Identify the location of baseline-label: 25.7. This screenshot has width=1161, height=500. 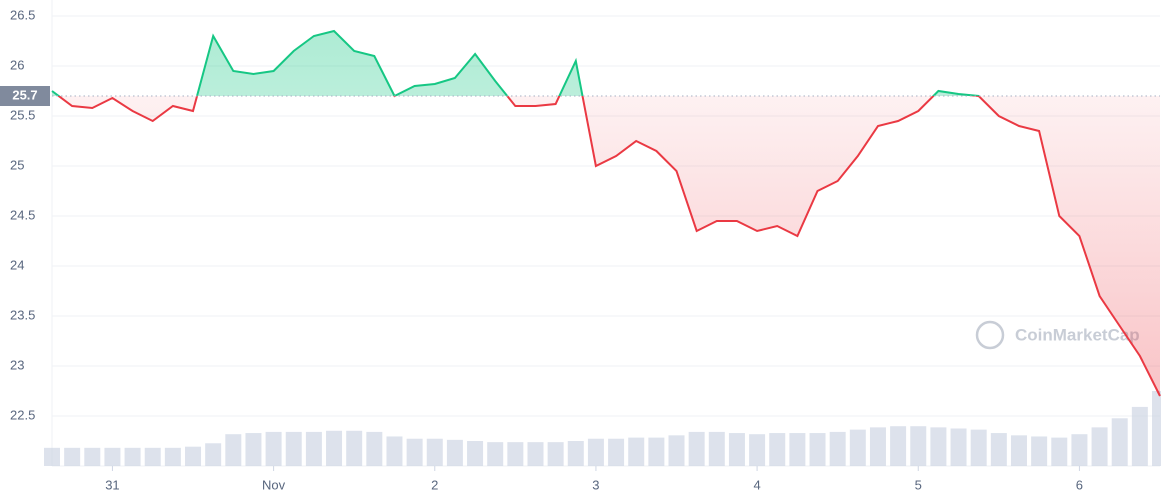
(24, 94).